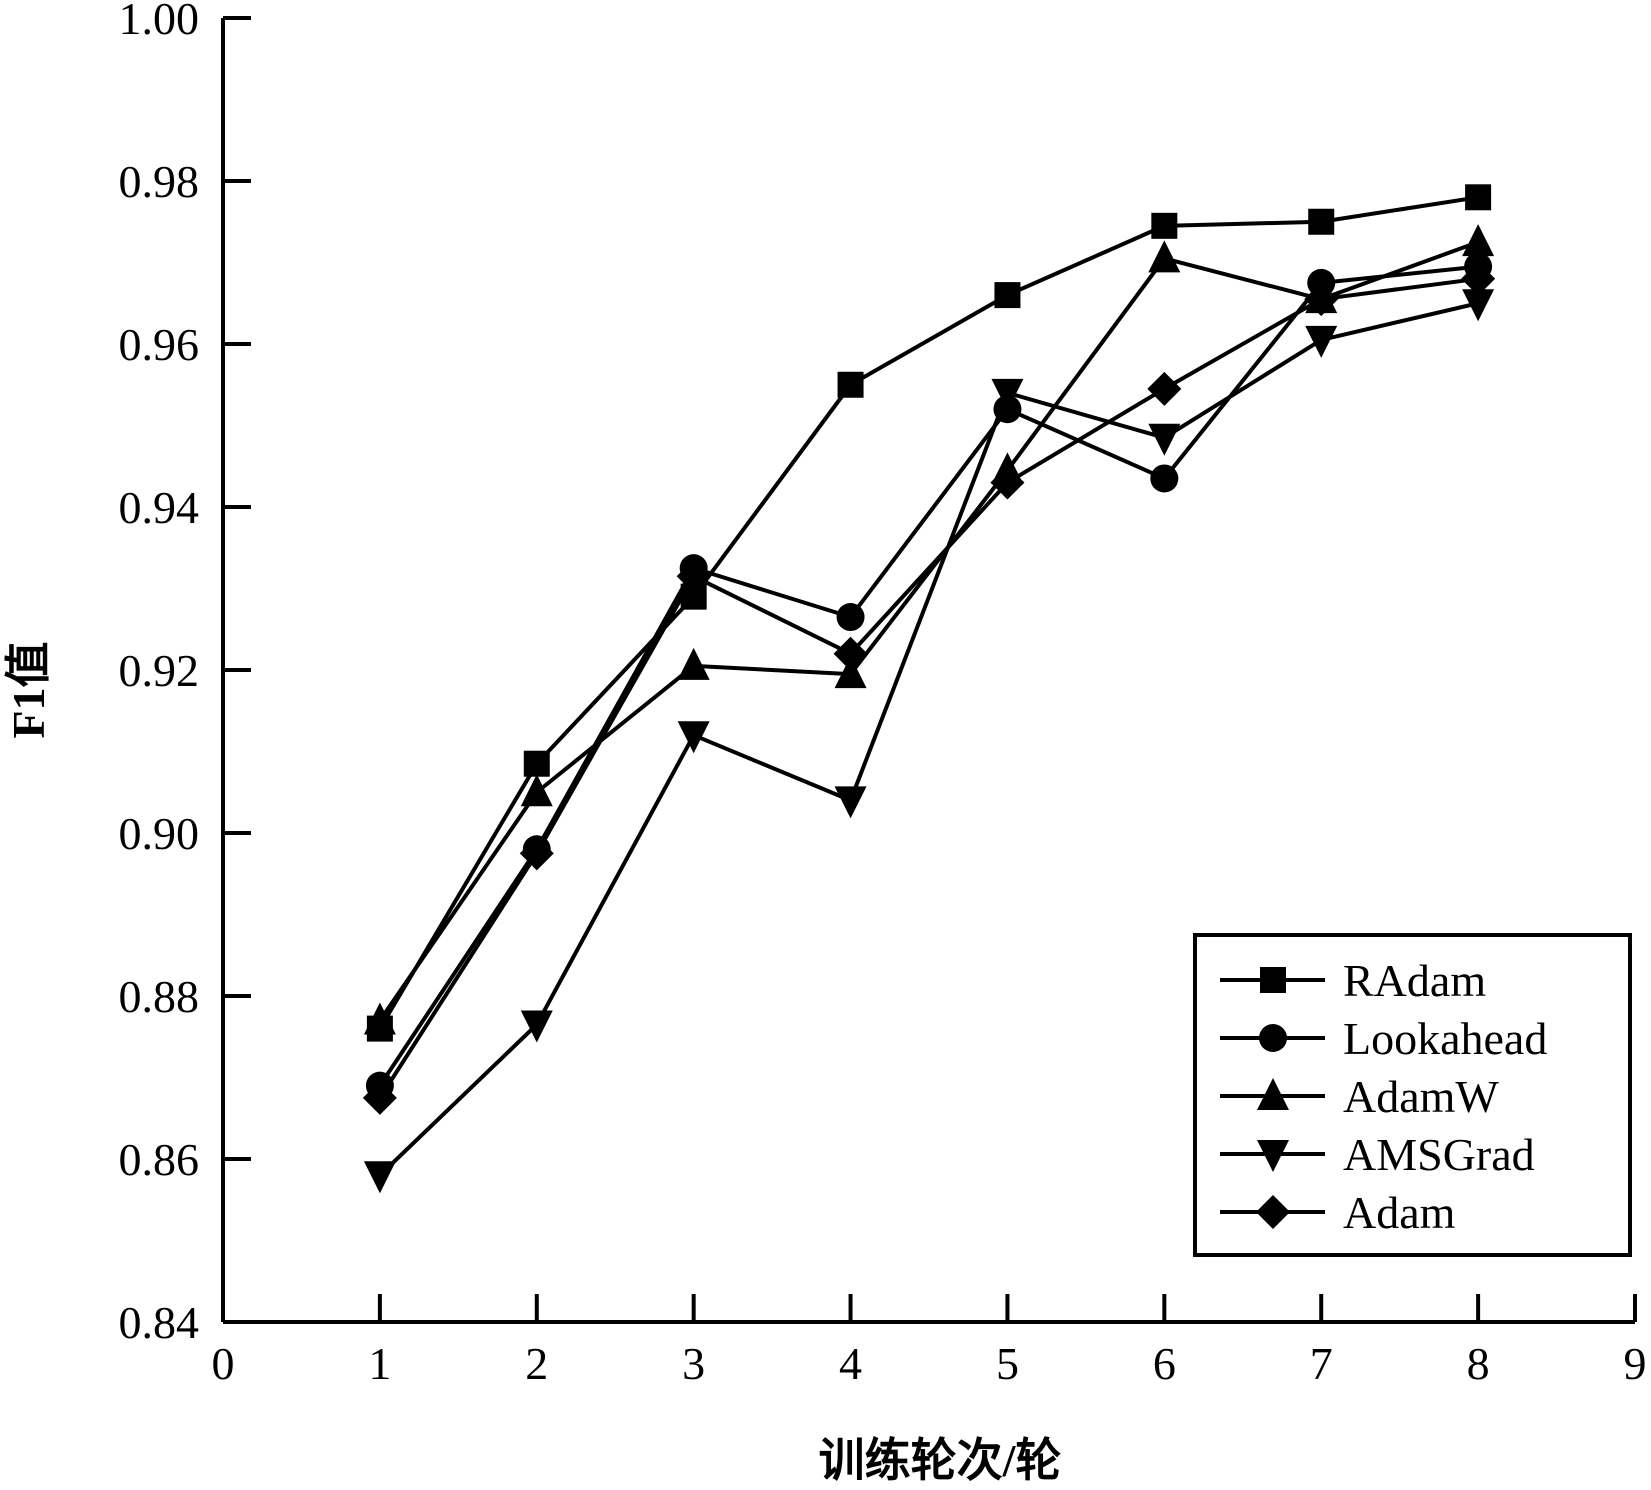 The width and height of the screenshot is (1651, 1490). Describe the element at coordinates (1321, 1363) in the screenshot. I see `x-tick-label: 7` at that location.